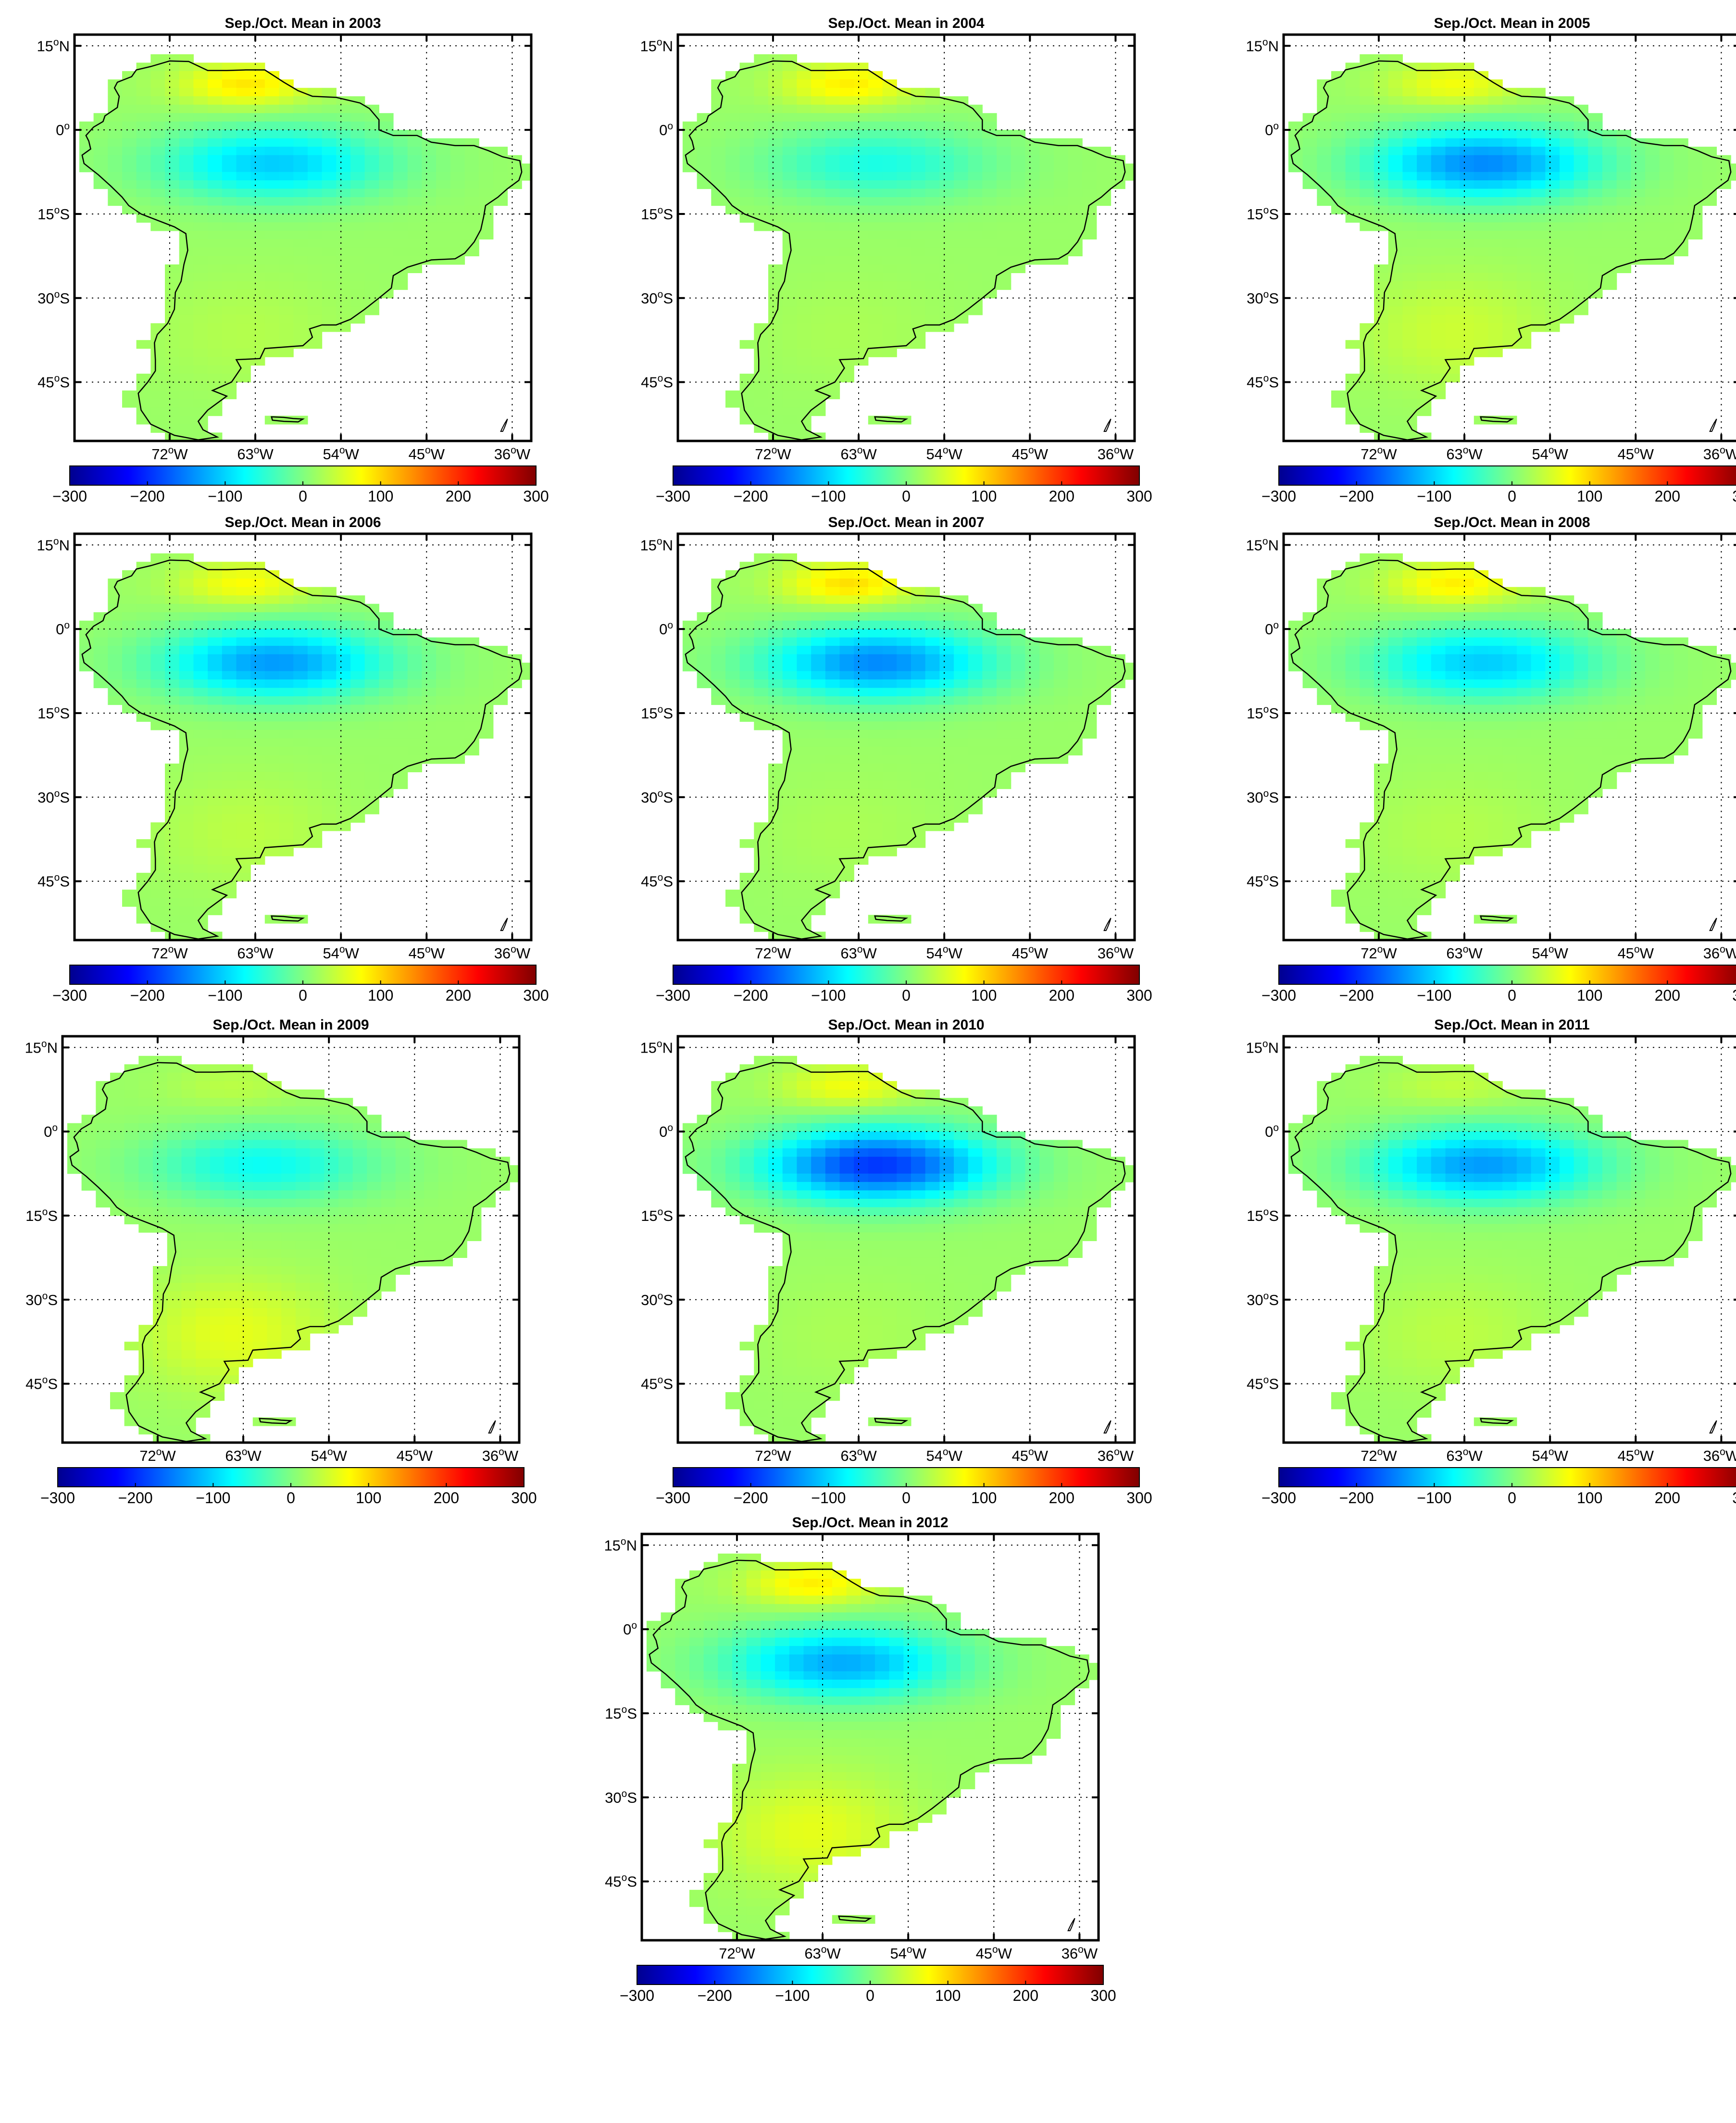 The image size is (1736, 2123). I want to click on lon-label: 54oW, so click(341, 953).